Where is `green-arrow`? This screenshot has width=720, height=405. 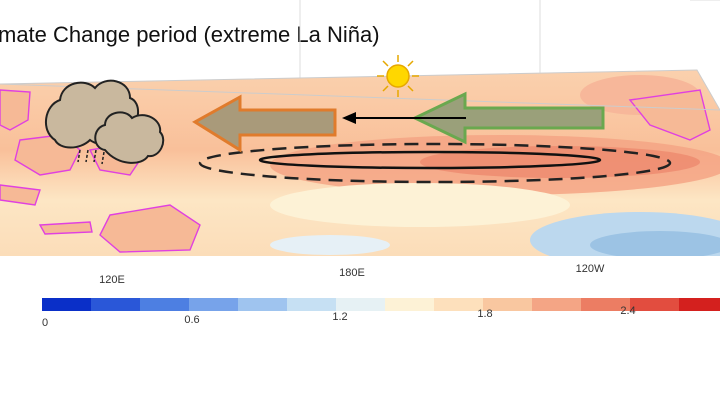
green-arrow is located at coordinates (508, 118).